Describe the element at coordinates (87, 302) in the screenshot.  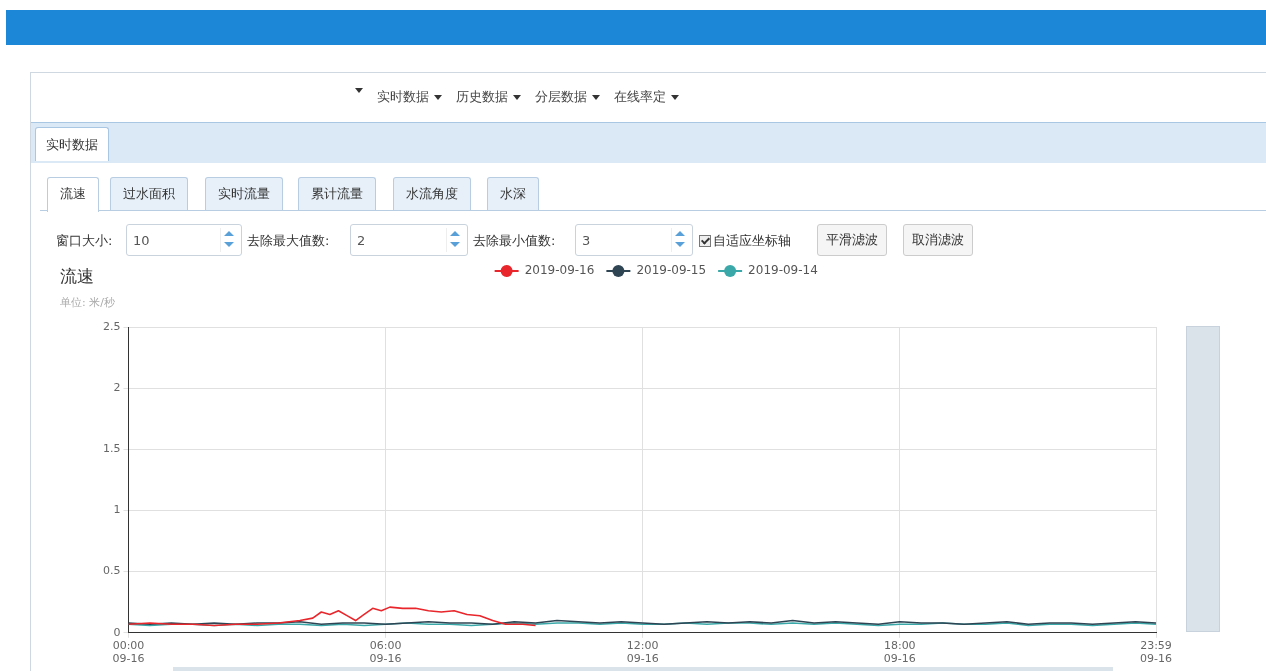
I see `chart-subtitle: 单位: 米/秒` at that location.